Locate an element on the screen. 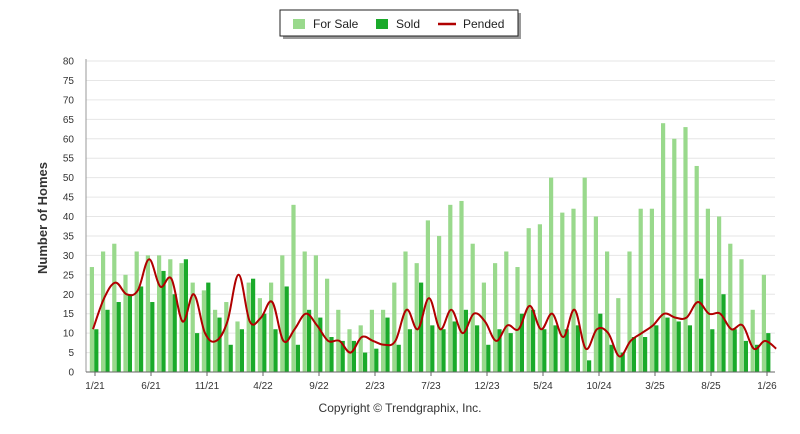 Image resolution: width=800 pixels, height=434 pixels. y-axis-ticks: 0 5 10 15 20 25 30 35 40 45 50 55 60 65 70 75 80 is located at coordinates (69, 218).